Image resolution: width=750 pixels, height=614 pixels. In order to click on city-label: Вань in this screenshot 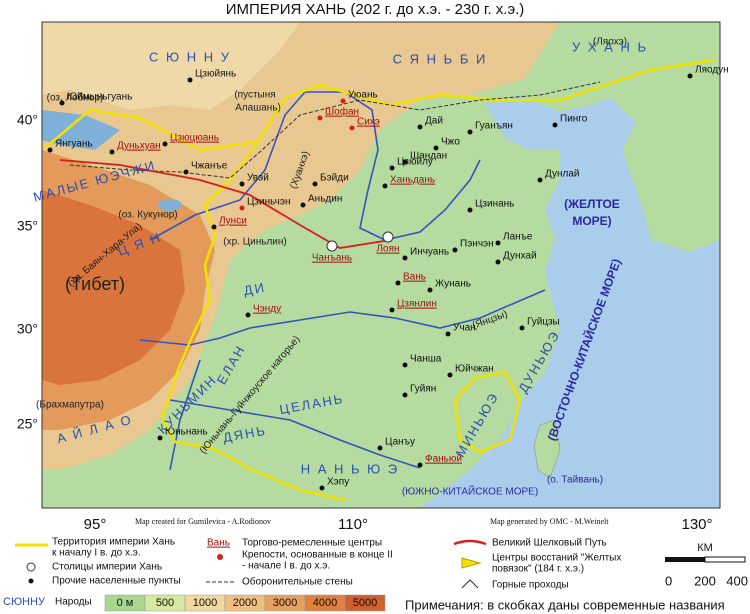, I will do `click(414, 277)`.